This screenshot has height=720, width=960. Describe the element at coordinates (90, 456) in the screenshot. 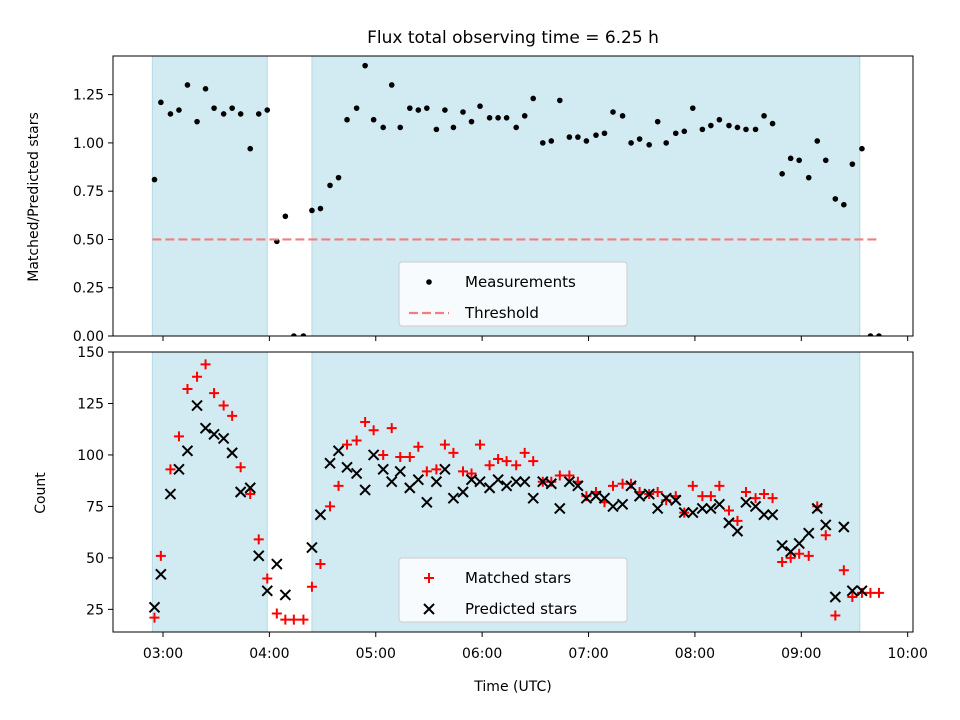

I see `y-tick-label: 100` at that location.